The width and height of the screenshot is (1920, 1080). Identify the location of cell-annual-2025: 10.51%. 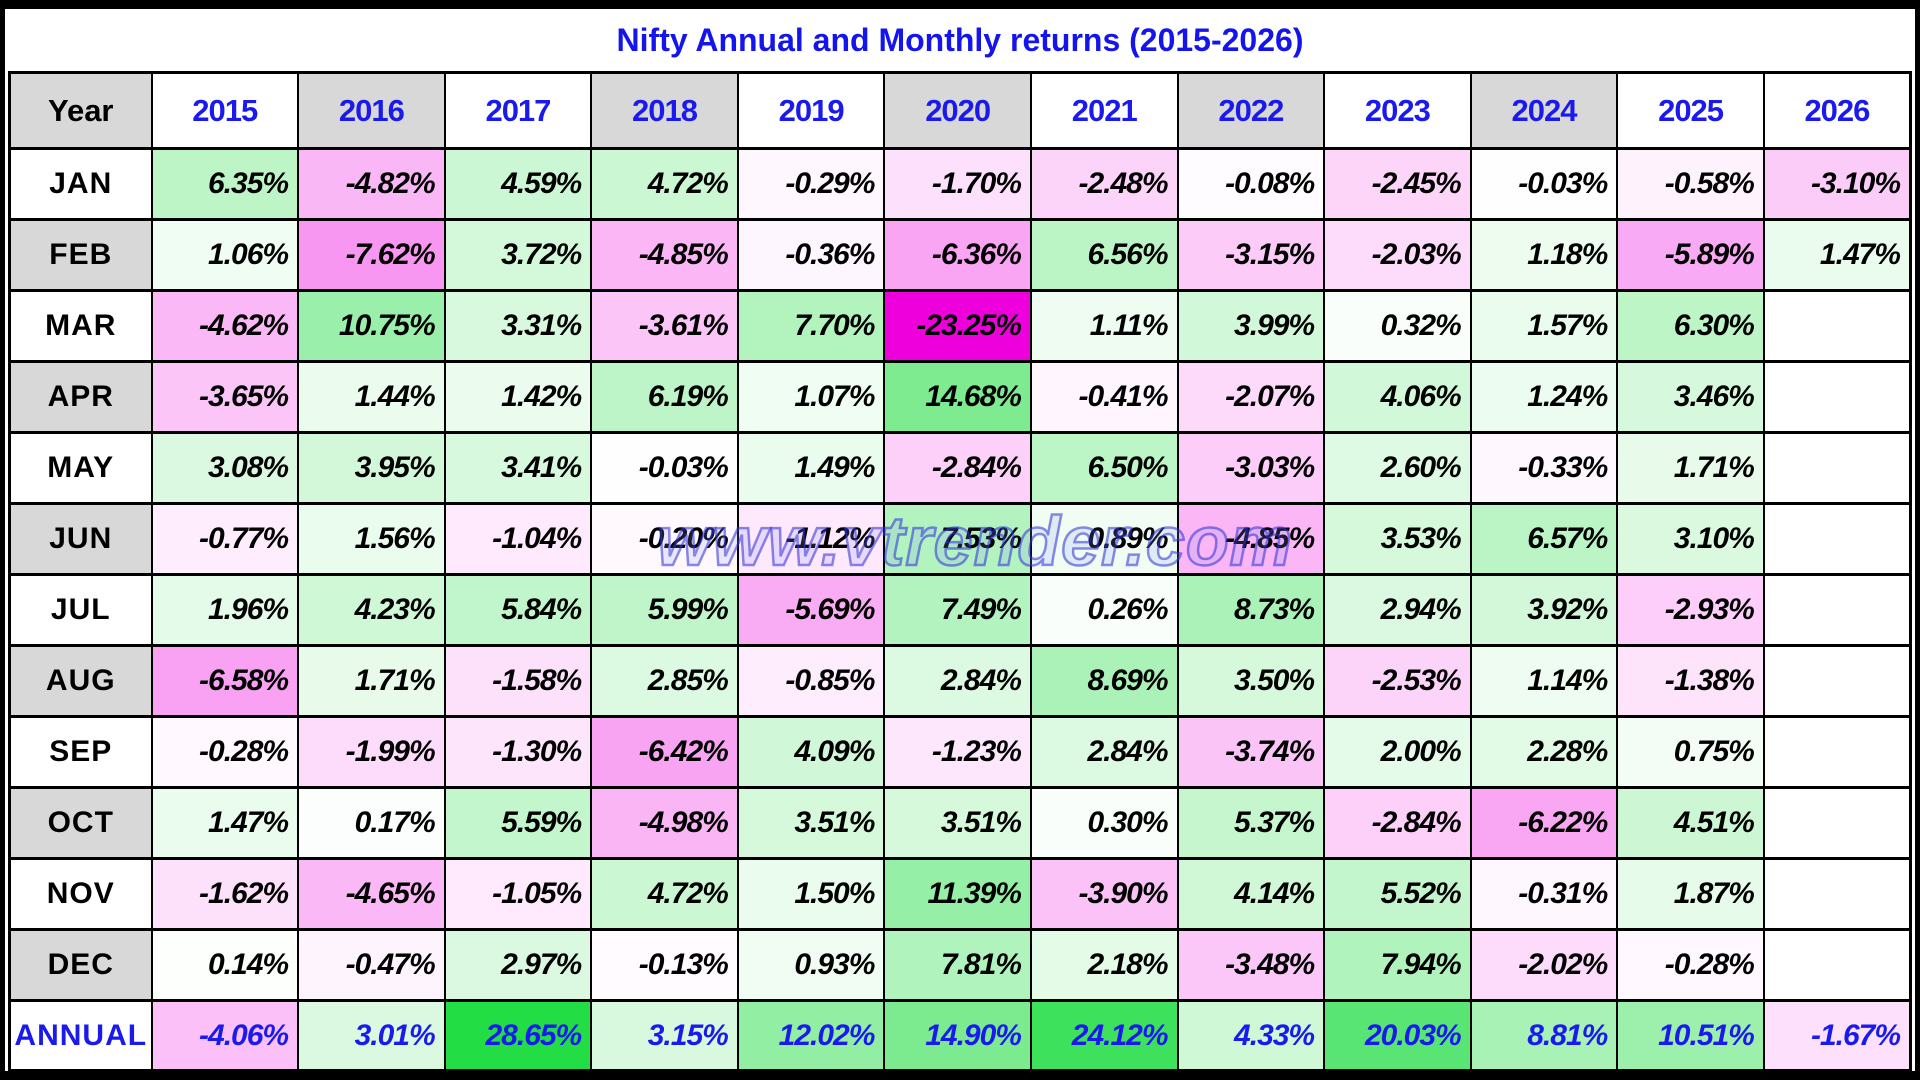
(1690, 1035).